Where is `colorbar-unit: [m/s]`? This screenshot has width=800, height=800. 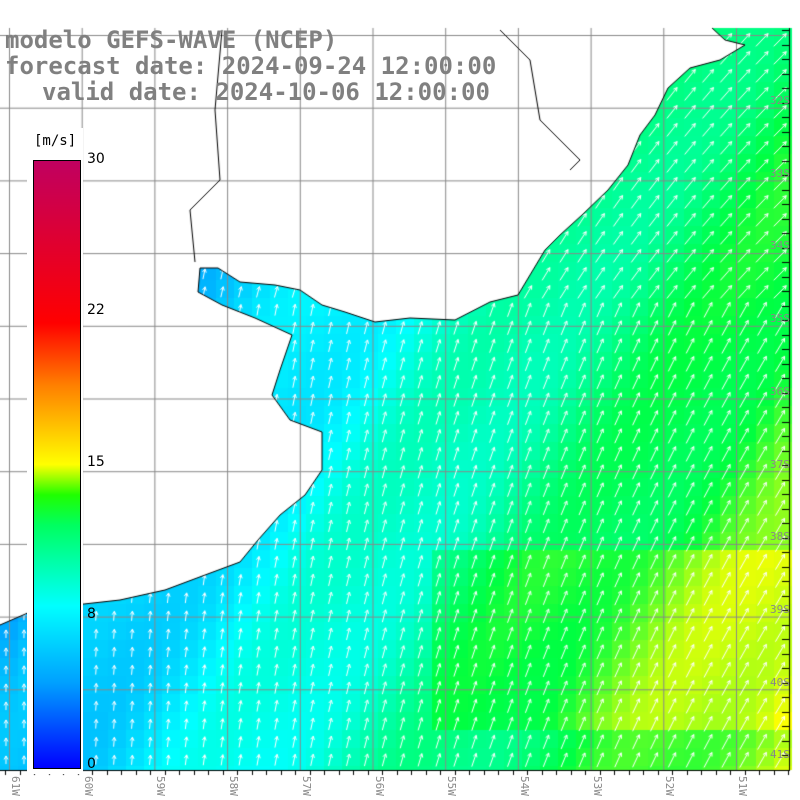
colorbar-unit: [m/s] is located at coordinates (55, 141).